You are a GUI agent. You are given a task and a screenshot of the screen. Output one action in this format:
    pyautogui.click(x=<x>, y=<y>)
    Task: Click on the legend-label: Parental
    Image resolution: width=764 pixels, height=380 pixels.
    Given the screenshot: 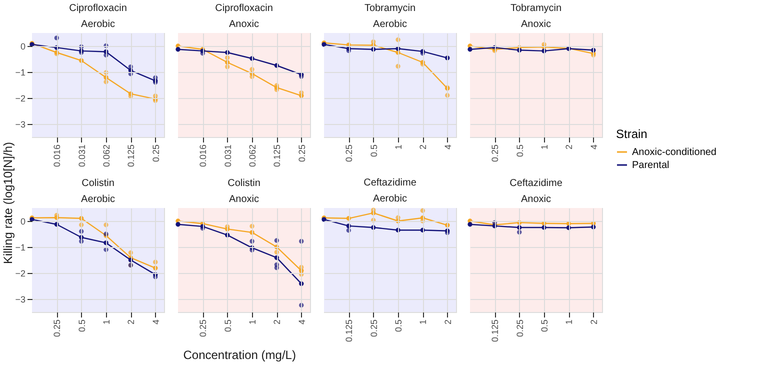 What is the action you would take?
    pyautogui.click(x=651, y=165)
    